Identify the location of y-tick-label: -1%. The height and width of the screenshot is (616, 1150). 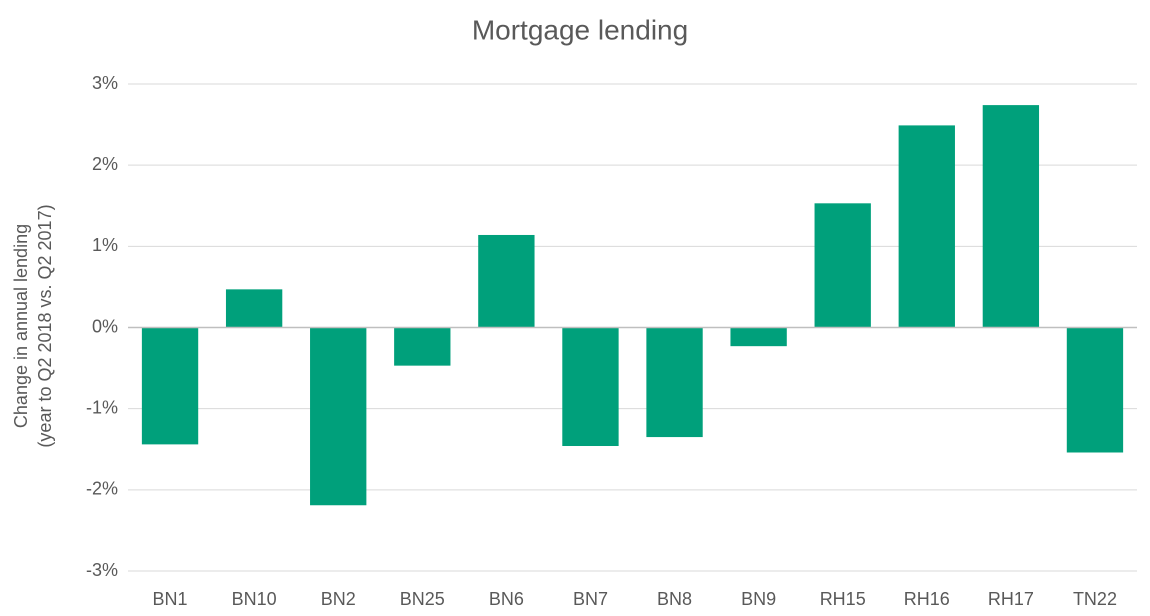
(102, 407).